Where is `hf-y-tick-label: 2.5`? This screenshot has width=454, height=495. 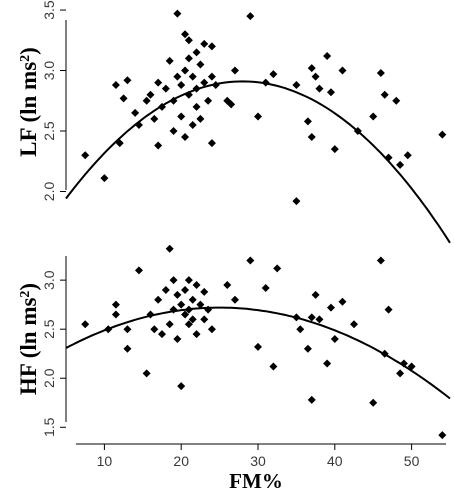
hf-y-tick-label: 2.5 is located at coordinates (49, 329).